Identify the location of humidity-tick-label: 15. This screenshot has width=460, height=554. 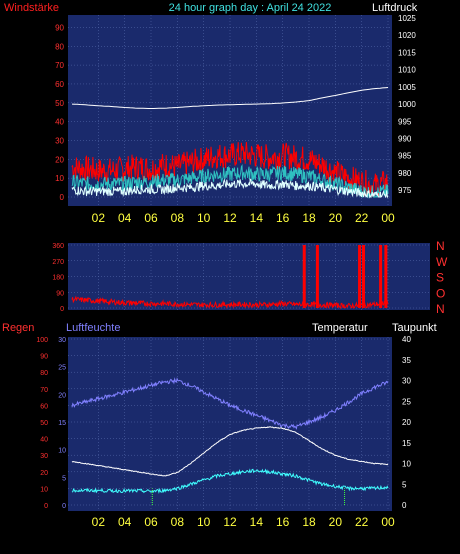
(62, 423).